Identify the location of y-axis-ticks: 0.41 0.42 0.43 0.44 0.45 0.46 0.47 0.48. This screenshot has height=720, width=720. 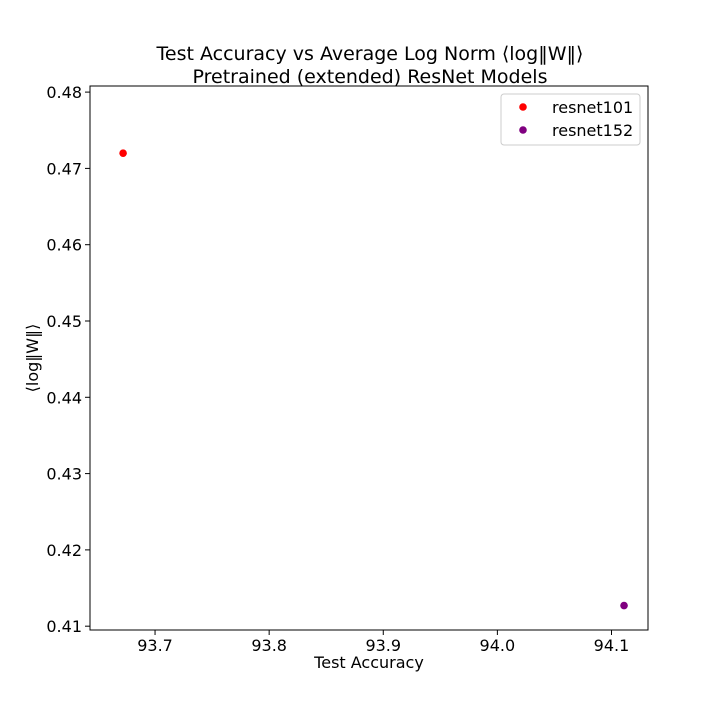
(68, 359).